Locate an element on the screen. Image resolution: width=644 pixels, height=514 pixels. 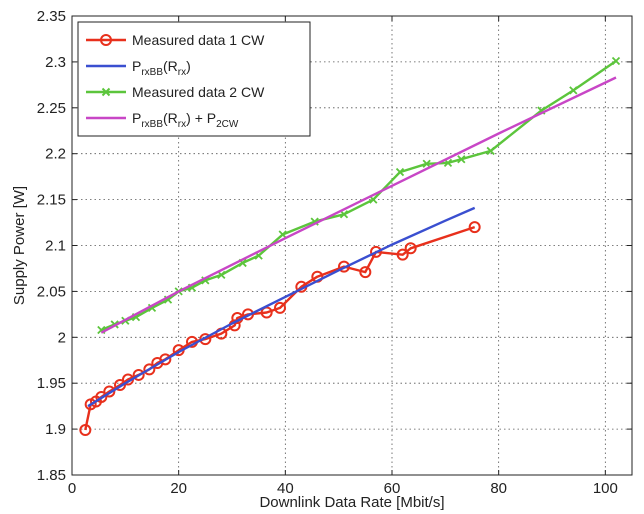
legend-item-prxbb: PrxBB(Rrx) is located at coordinates (138, 68).